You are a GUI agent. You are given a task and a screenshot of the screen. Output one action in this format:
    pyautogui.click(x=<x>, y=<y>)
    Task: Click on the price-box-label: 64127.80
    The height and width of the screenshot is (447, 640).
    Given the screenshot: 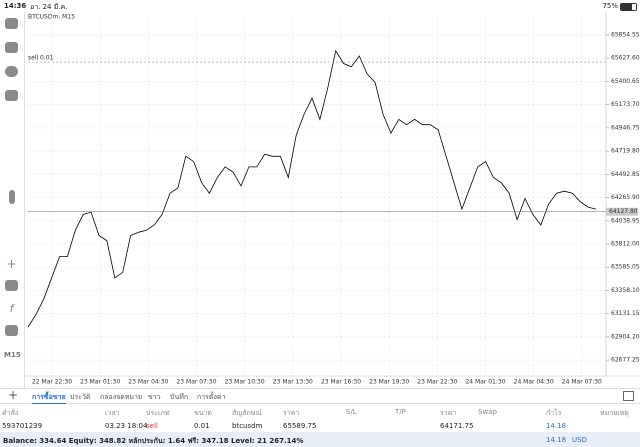 What is the action you would take?
    pyautogui.click(x=623, y=211)
    